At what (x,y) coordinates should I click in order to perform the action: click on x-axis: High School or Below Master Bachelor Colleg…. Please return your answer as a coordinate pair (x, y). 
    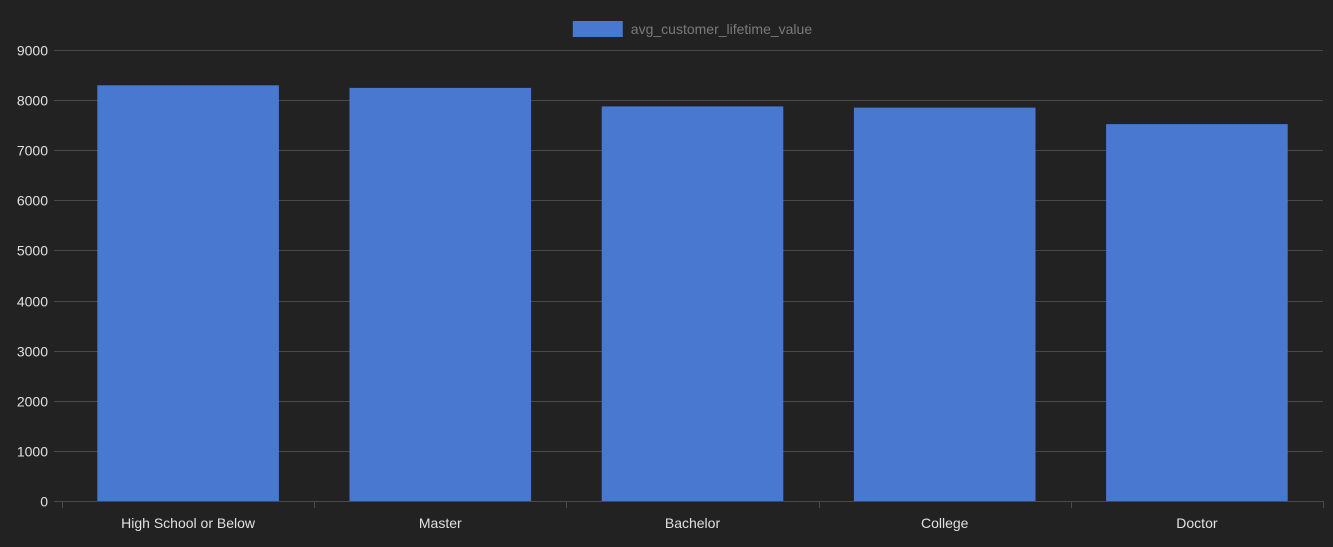
    Looking at the image, I should click on (693, 516).